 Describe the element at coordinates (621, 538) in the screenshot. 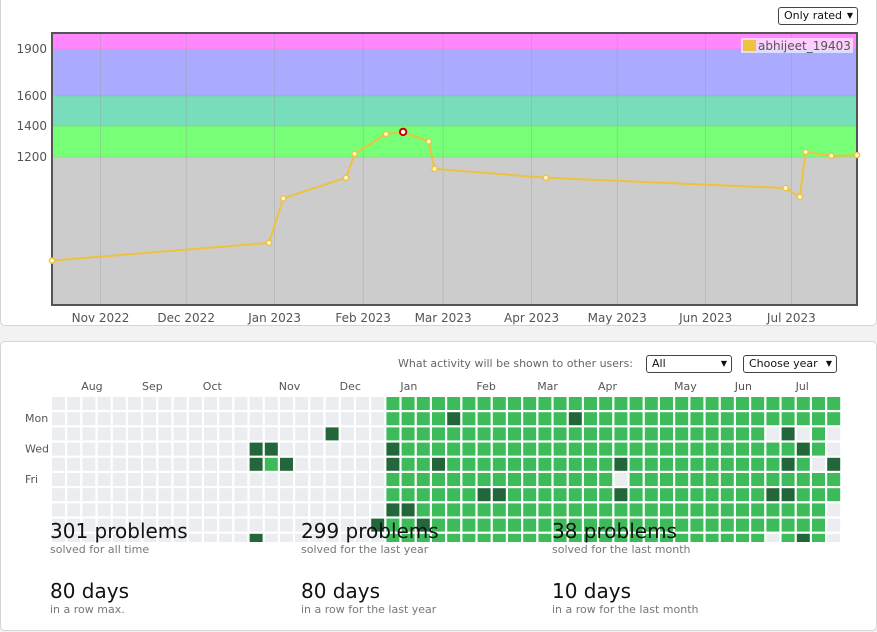

I see `stat-last-month-problems: 38 problems solved for the last month` at that location.